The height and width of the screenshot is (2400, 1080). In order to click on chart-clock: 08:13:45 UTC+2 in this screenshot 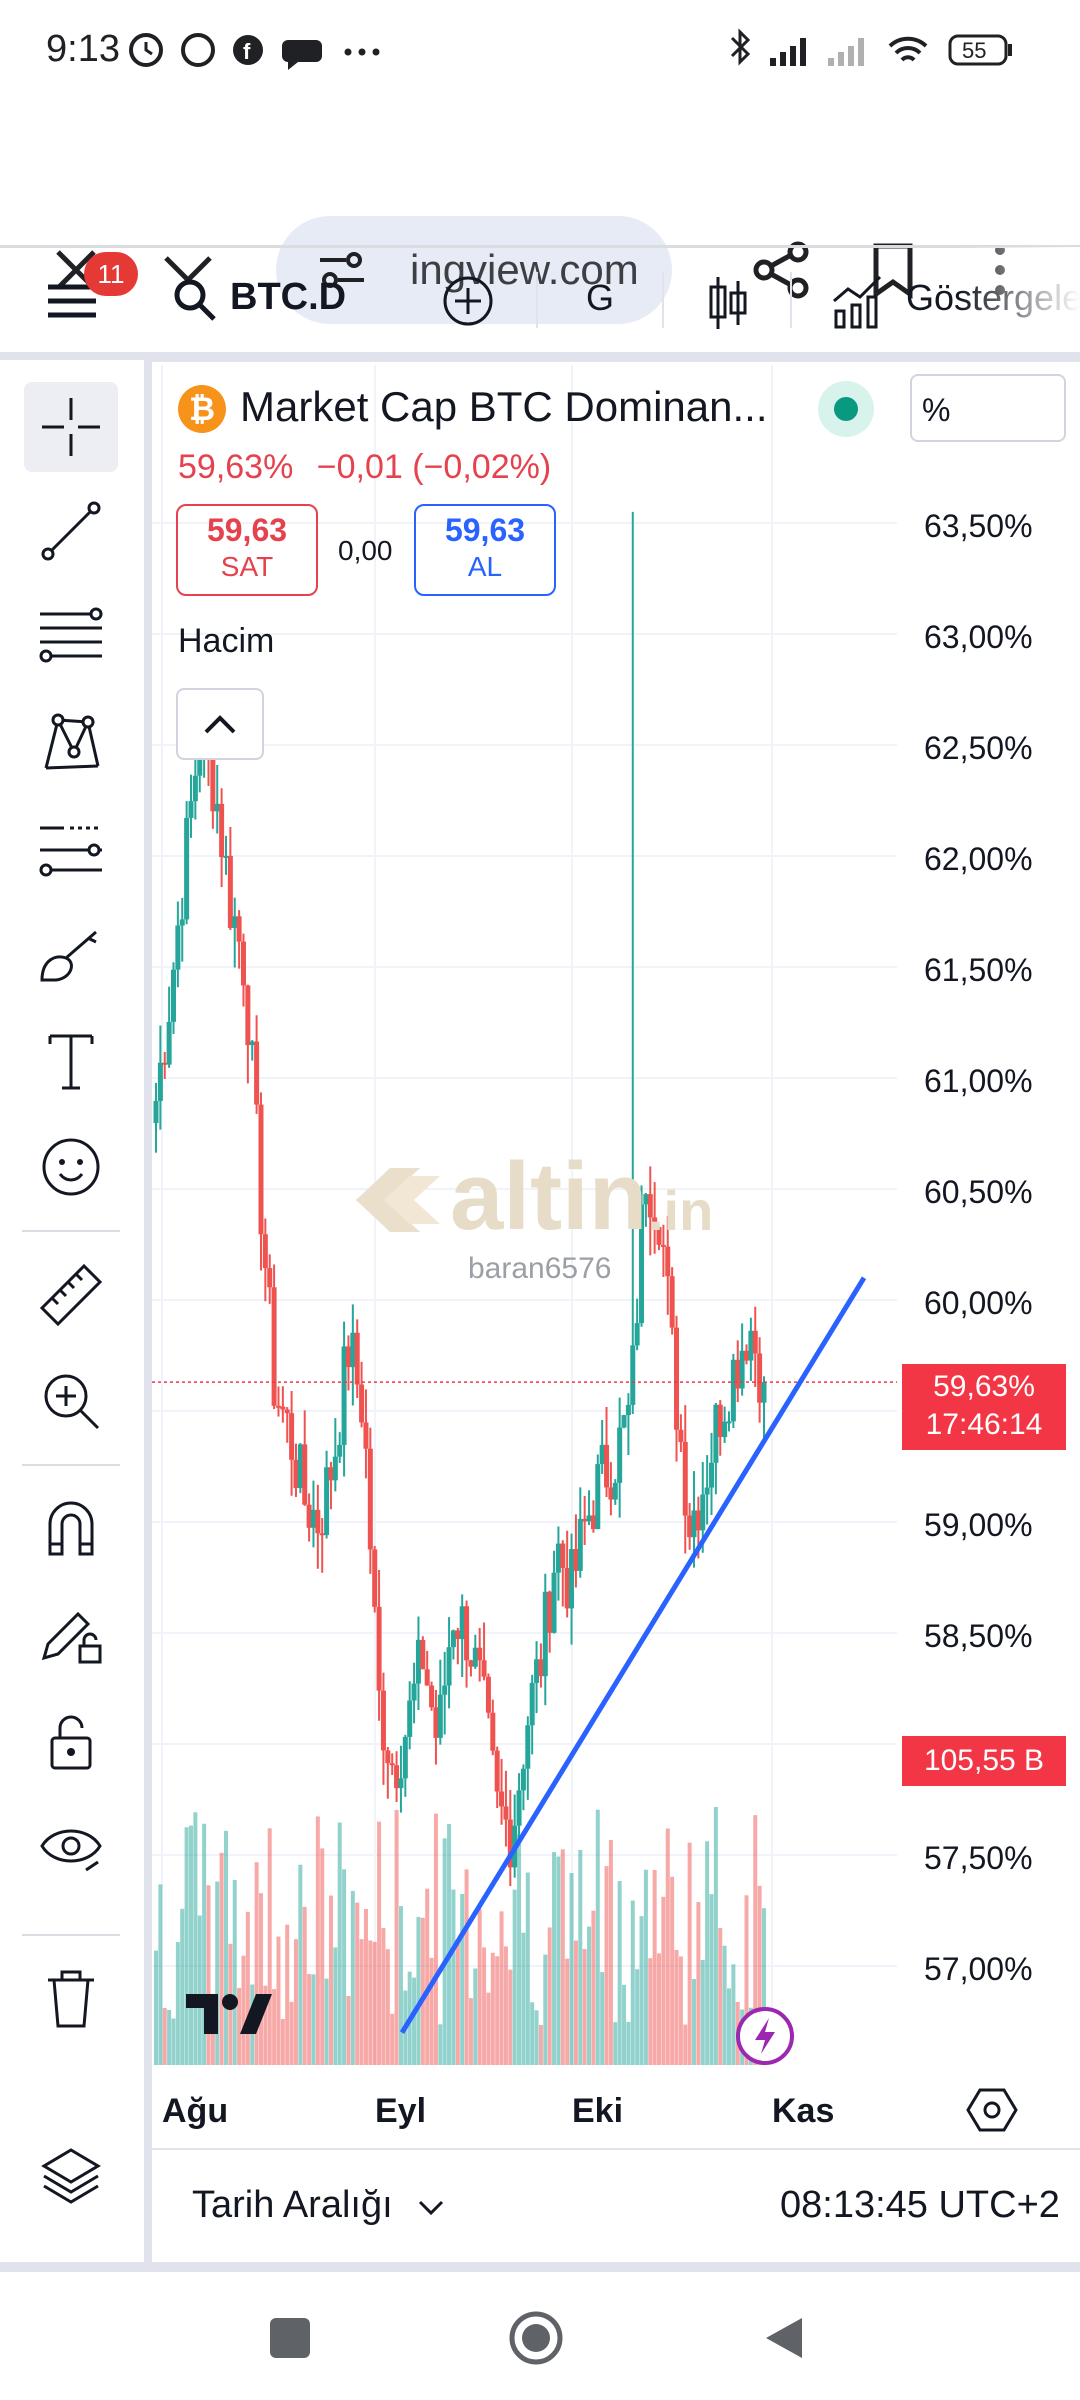, I will do `click(920, 2205)`.